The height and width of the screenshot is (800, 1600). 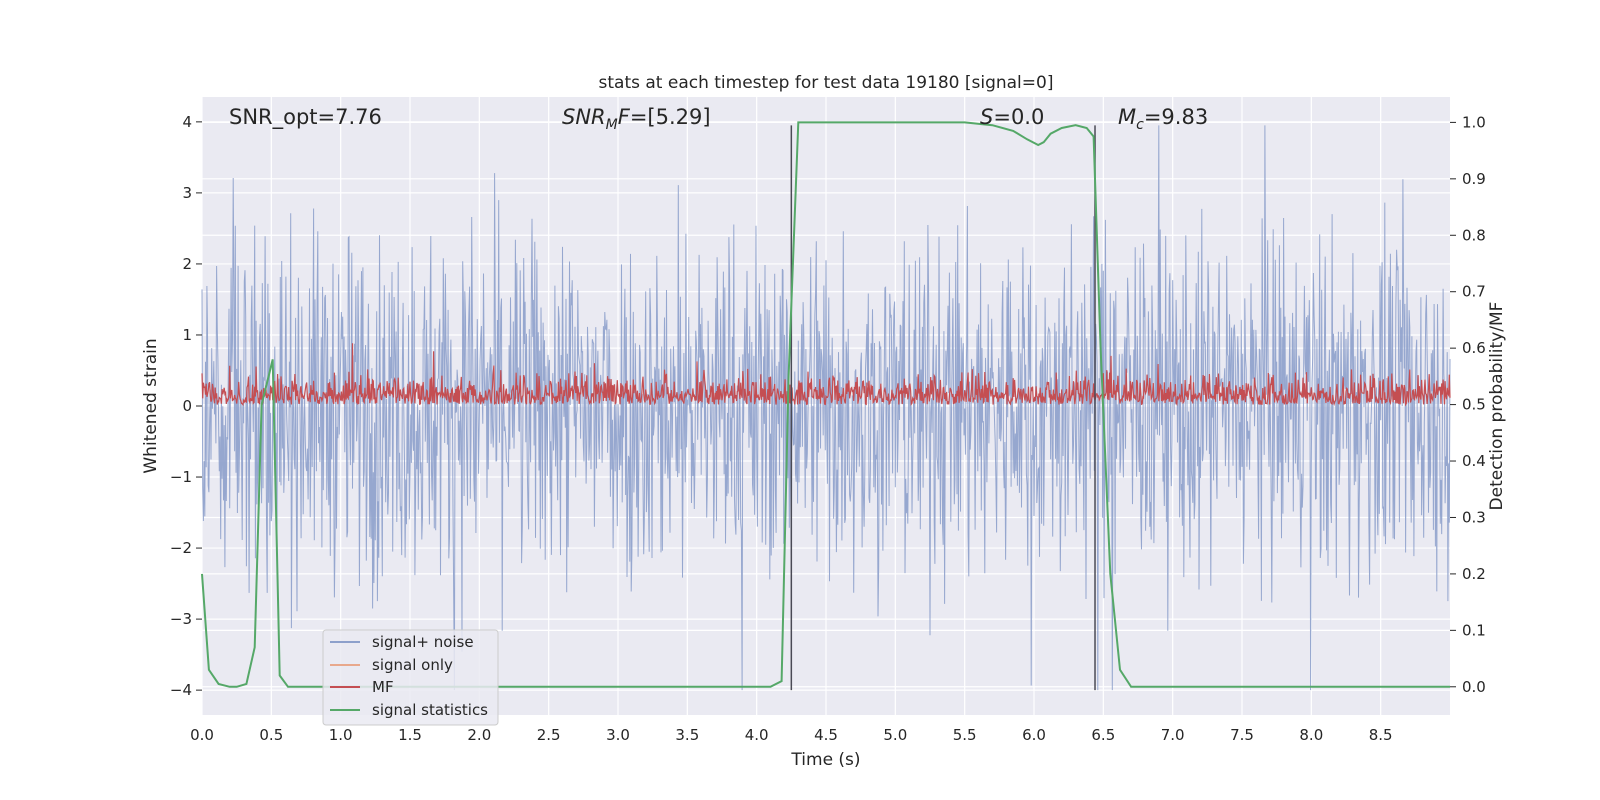 I want to click on y-right-tick-label: 0.6, so click(x=1474, y=348).